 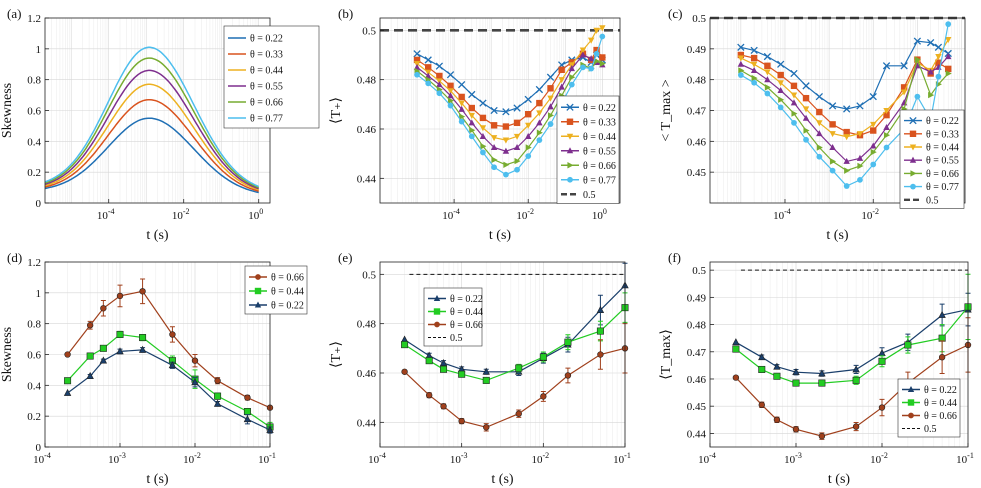 I want to click on legend-label: θ = 0.55, so click(x=266, y=87).